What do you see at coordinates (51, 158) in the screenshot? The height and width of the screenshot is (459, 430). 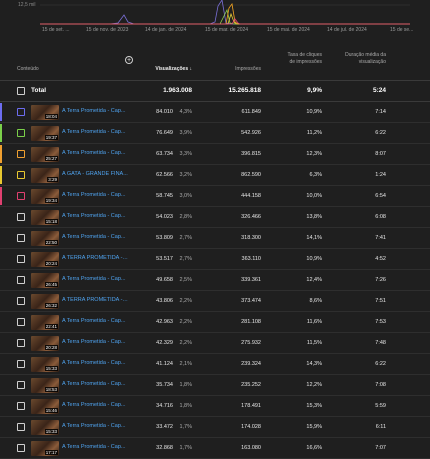 I see `video-duration: 25:27` at bounding box center [51, 158].